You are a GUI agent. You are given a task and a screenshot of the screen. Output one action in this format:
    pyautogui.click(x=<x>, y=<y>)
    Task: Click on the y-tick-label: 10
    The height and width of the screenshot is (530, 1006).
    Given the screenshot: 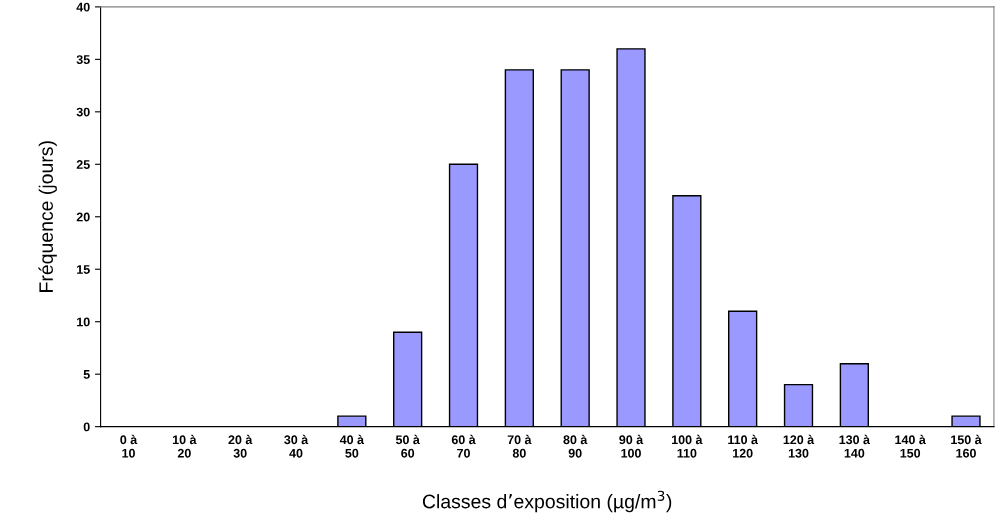 What is the action you would take?
    pyautogui.click(x=83, y=322)
    